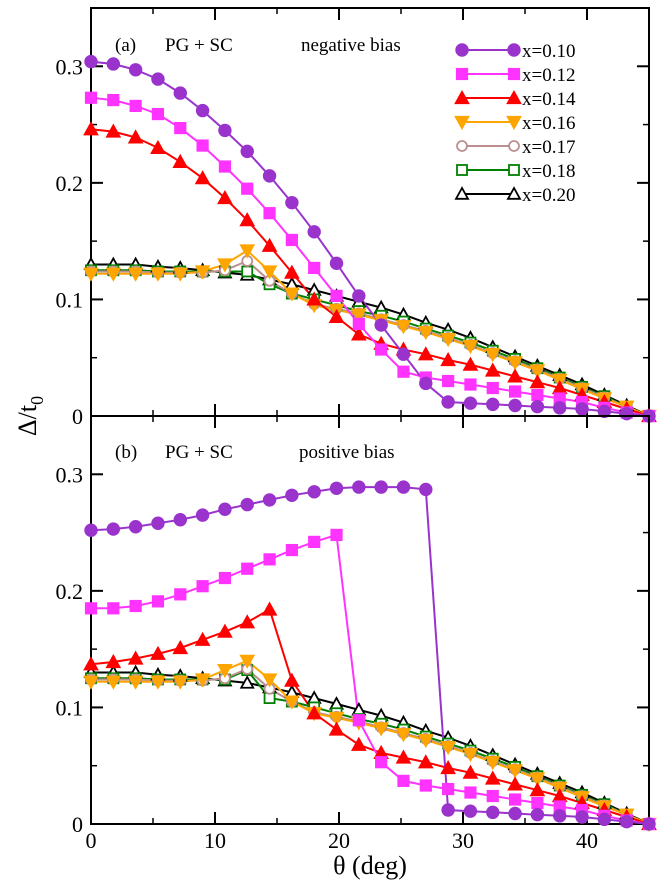  What do you see at coordinates (548, 147) in the screenshot?
I see `legend-label: x=0.17` at bounding box center [548, 147].